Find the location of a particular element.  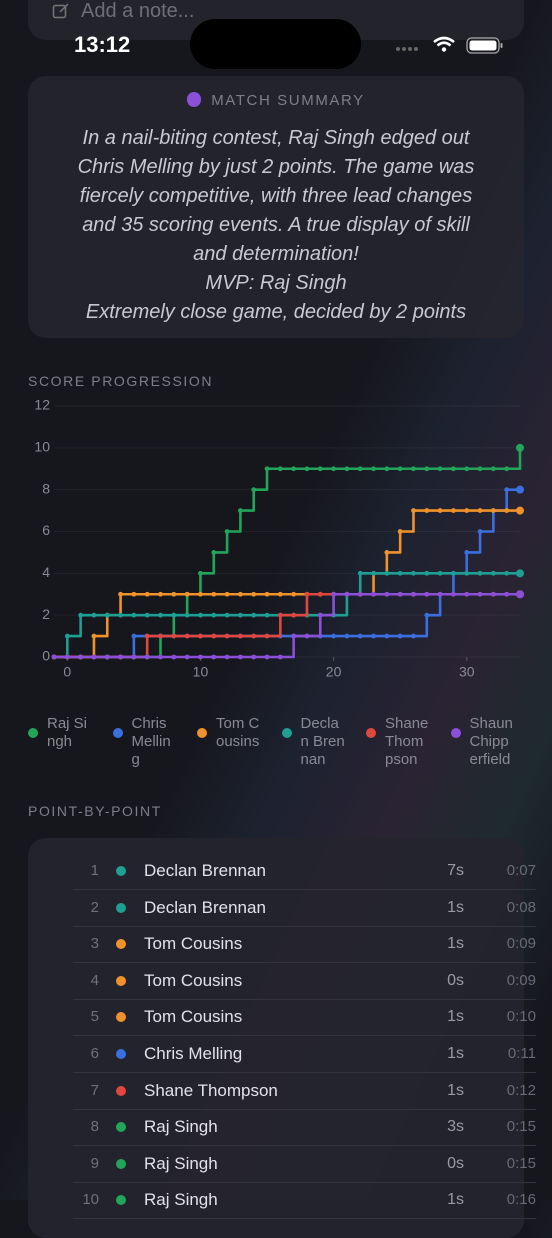

row-number: 6 is located at coordinates (94, 1053).